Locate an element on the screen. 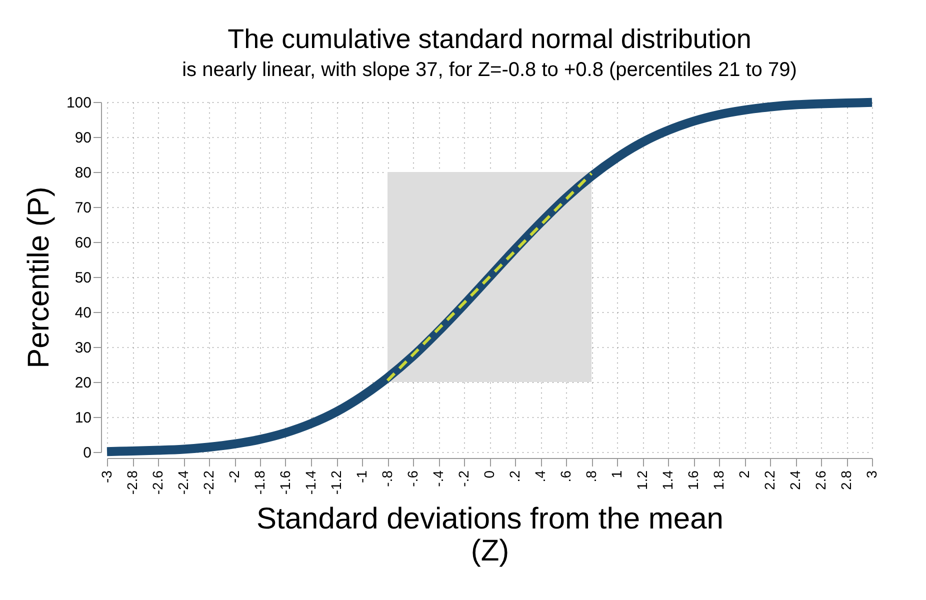 This screenshot has height=600, width=926. x-tick-label: 2 is located at coordinates (744, 474).